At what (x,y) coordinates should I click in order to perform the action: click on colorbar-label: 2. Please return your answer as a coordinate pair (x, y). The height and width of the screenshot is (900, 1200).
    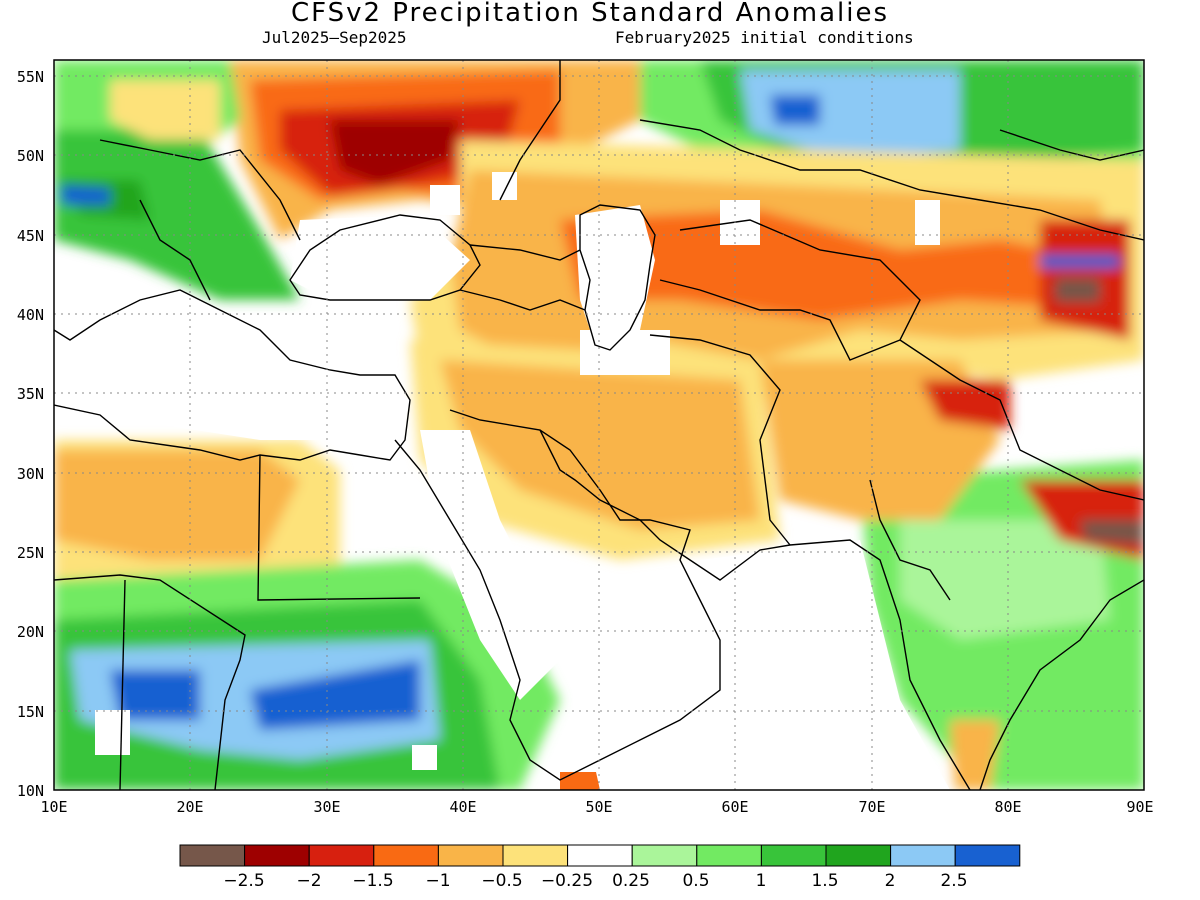
    Looking at the image, I should click on (890, 881).